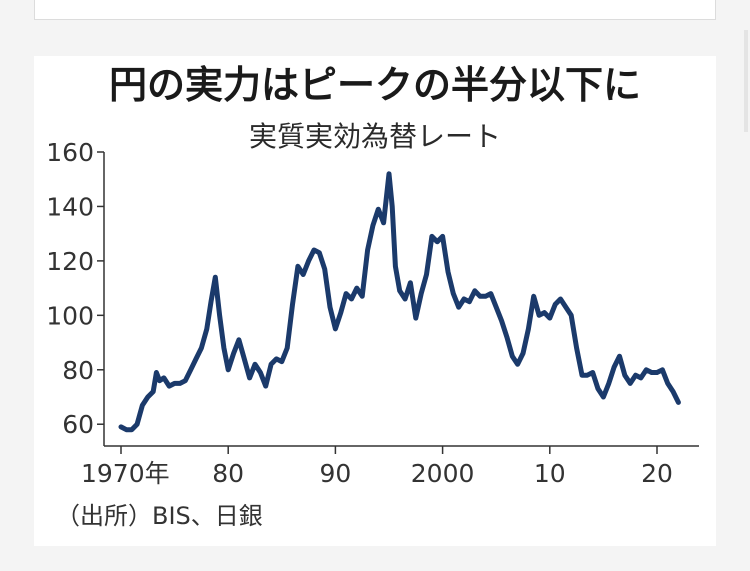  I want to click on previous-card, so click(375, 10).